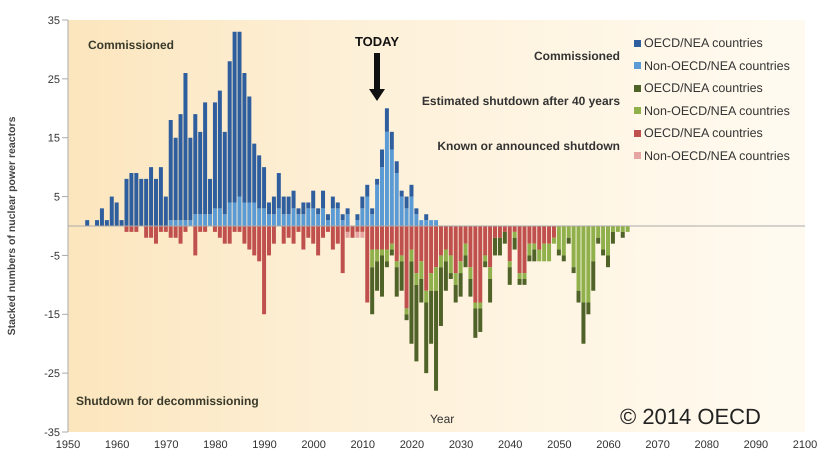 The image size is (821, 454). What do you see at coordinates (528, 146) in the screenshot?
I see `annotation: Known or announced shutdown` at bounding box center [528, 146].